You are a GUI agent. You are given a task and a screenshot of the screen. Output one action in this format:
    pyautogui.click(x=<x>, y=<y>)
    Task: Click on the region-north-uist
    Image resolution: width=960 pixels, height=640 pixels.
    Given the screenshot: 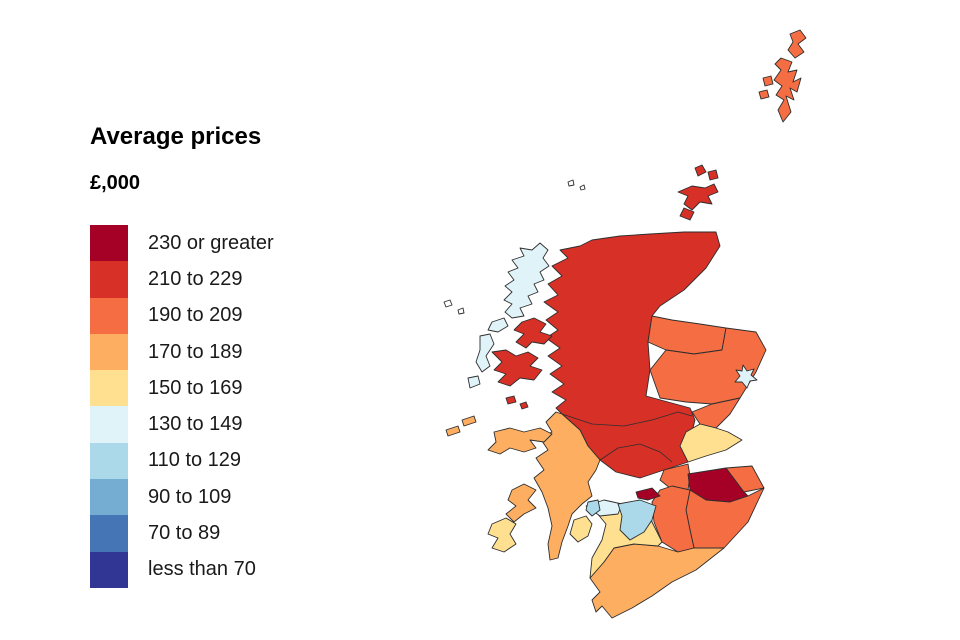 What is the action you would take?
    pyautogui.click(x=498, y=325)
    